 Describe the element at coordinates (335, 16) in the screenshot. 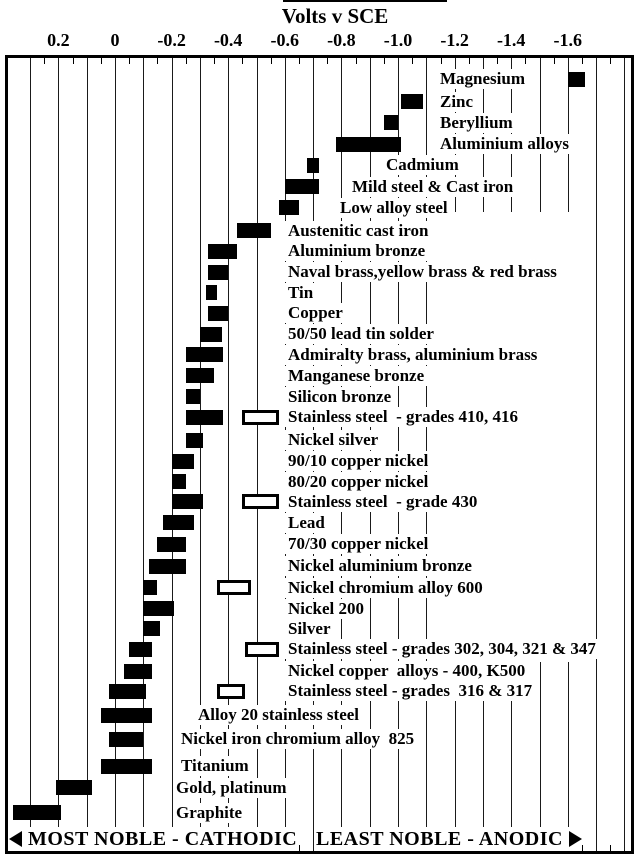

I see `chart-title: Volts v SCE` at that location.